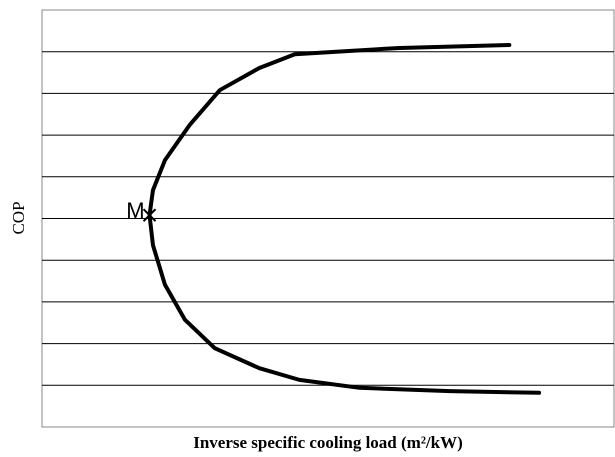 The image size is (615, 457). What do you see at coordinates (328, 442) in the screenshot?
I see `x-axis-label: Inverse specific cooling load (m²/kW)` at bounding box center [328, 442].